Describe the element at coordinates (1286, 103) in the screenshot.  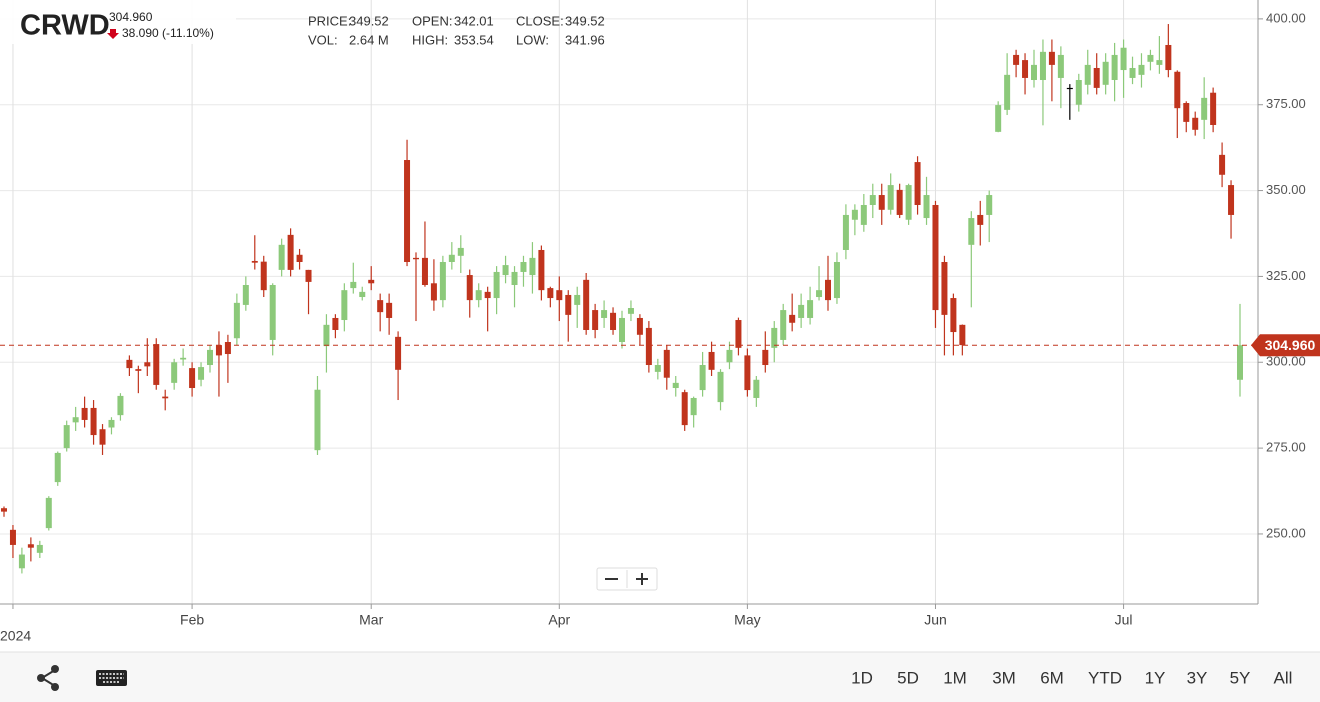
I see `y-tick-label: 375.00` at that location.